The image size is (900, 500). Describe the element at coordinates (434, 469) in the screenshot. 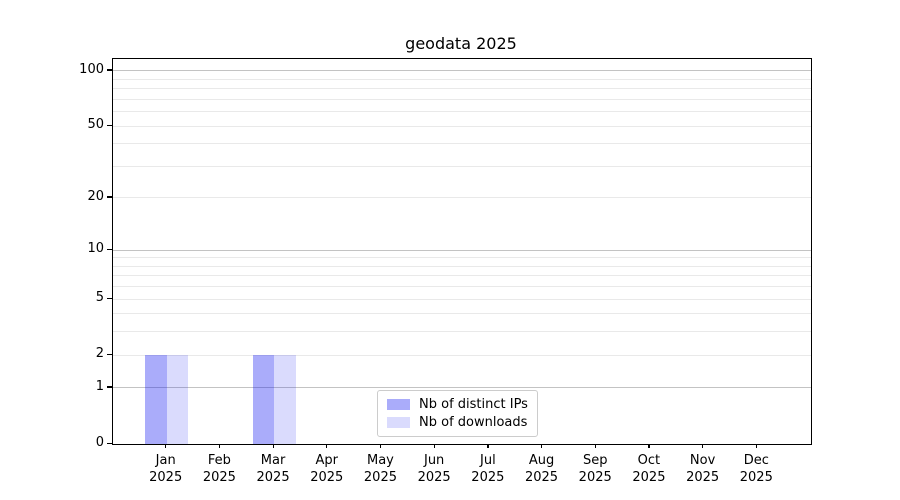

I see `x-tick-label-jun: Jun 2025` at that location.